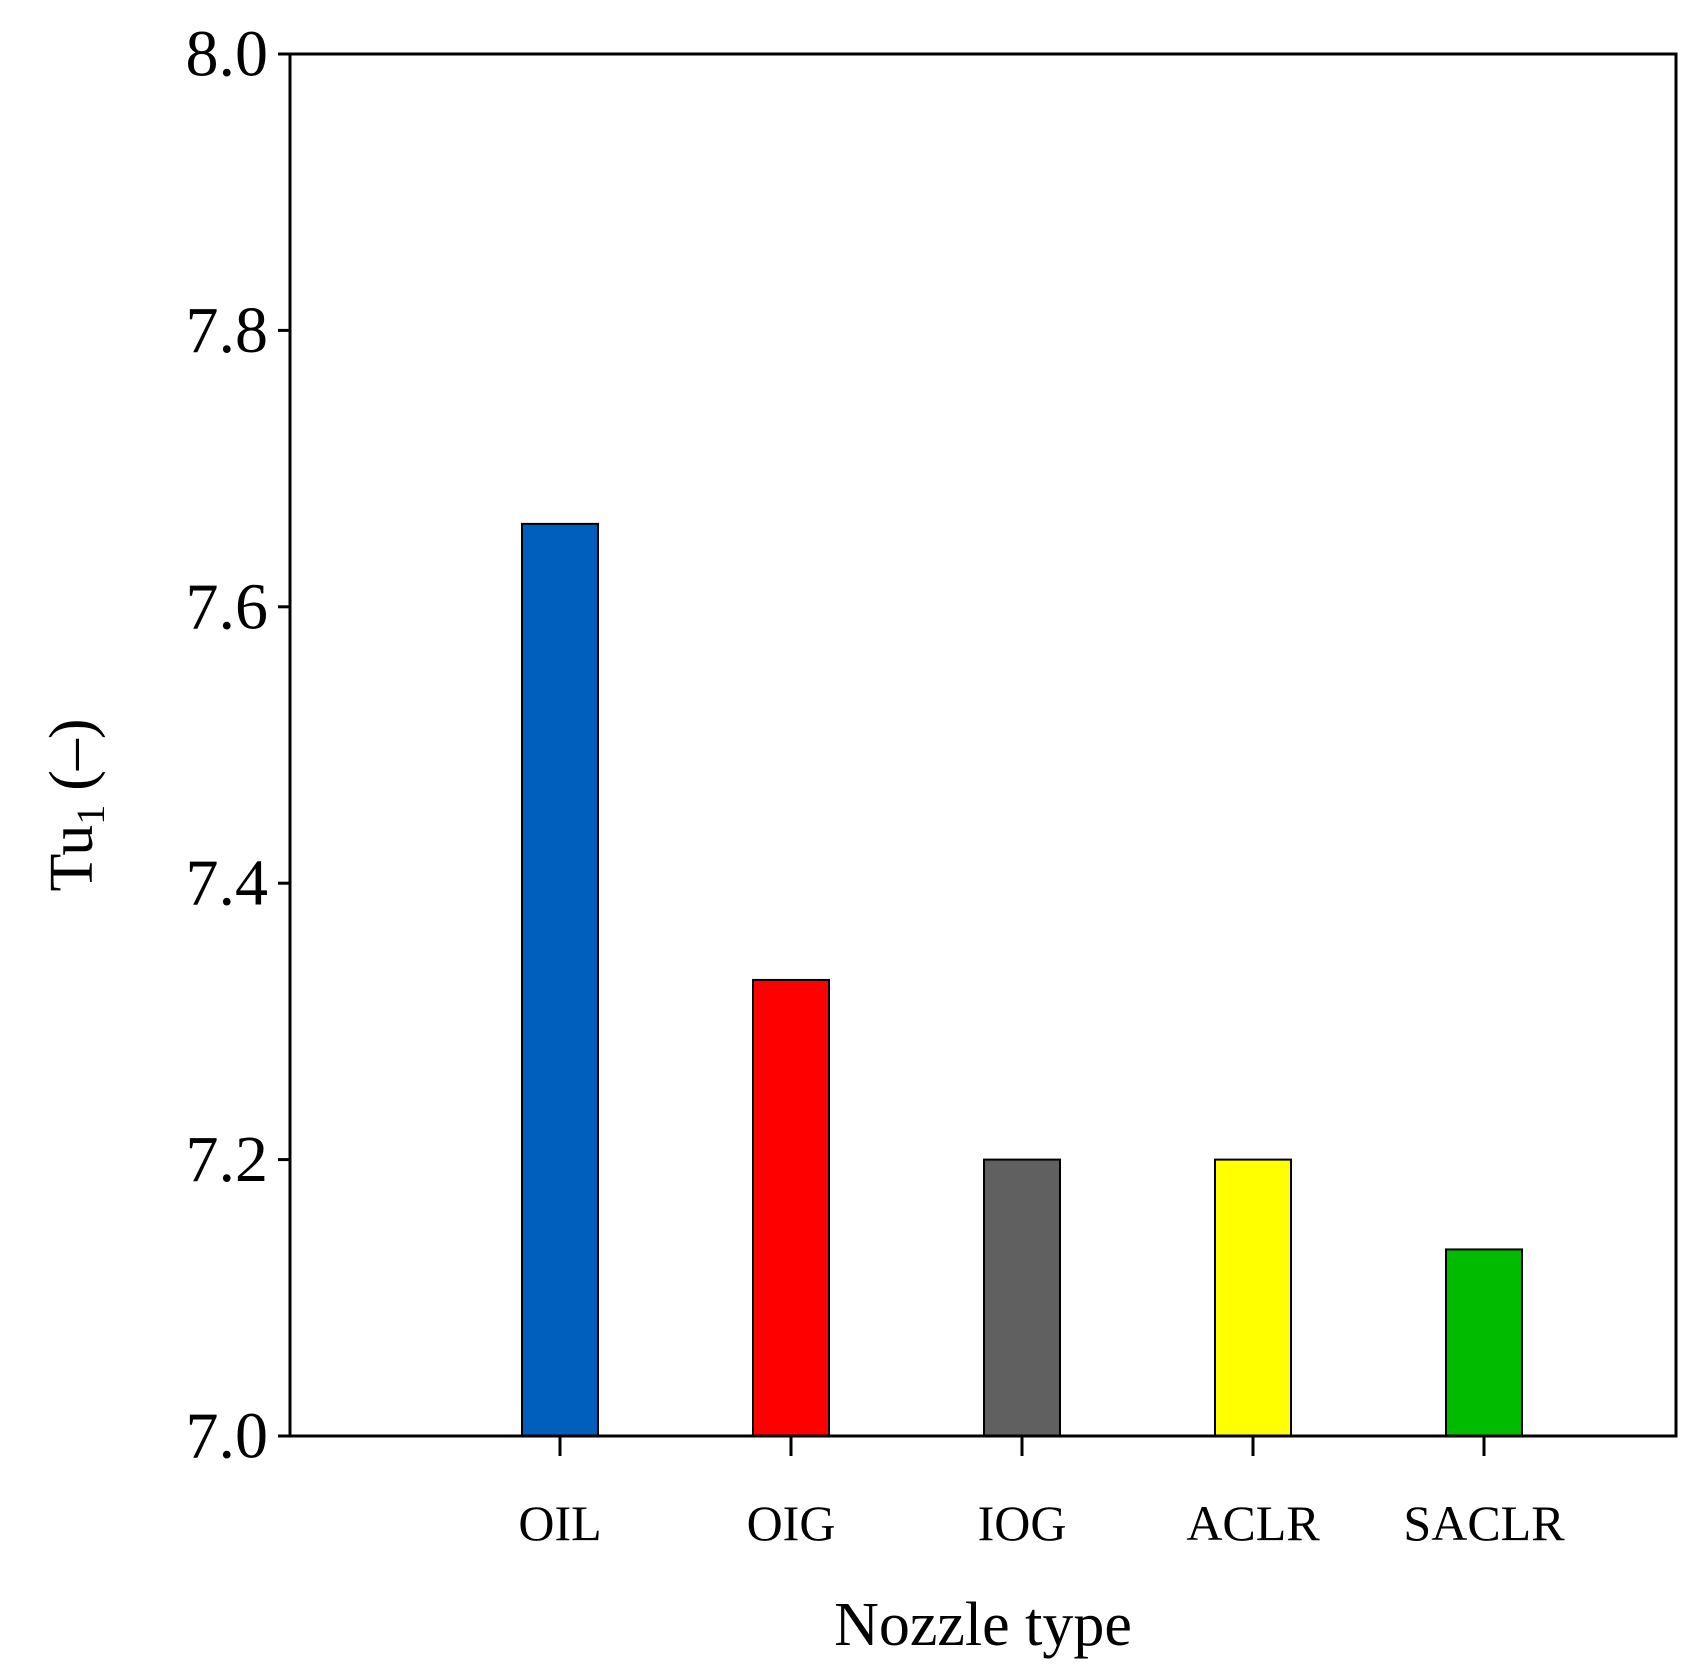 The height and width of the screenshot is (1676, 1704). Describe the element at coordinates (791, 1523) in the screenshot. I see `x-tick-label-oig: OIG` at that location.